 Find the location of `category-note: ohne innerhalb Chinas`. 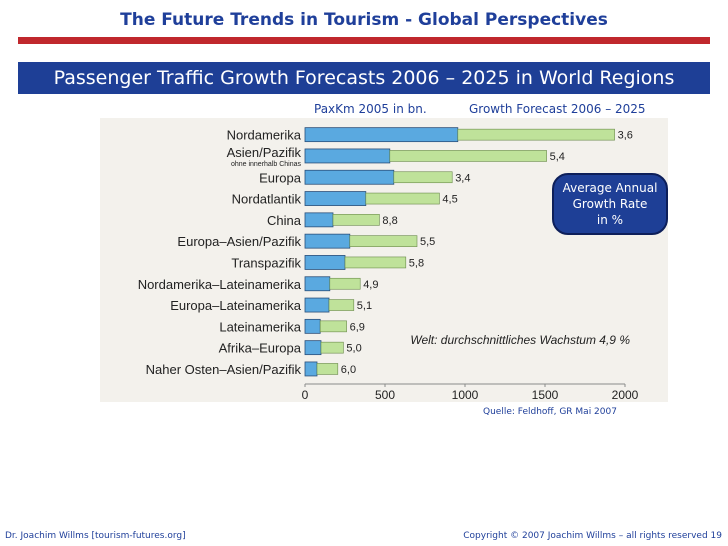

category-note: ohne innerhalb Chinas is located at coordinates (266, 164).